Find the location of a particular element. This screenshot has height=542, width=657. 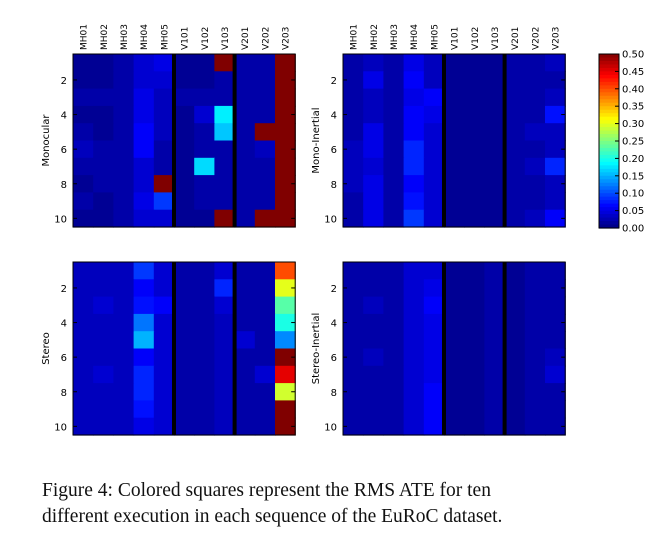

monocular-y-tick-label: 2 is located at coordinates (64, 81).